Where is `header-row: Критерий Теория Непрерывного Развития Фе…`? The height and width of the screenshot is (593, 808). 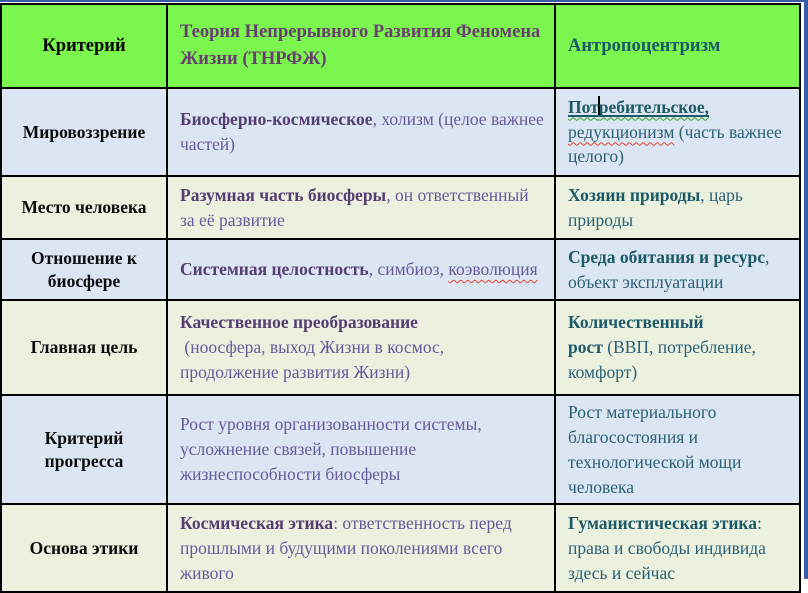
header-row: Критерий Теория Непрерывного Развития Фе… is located at coordinates (400, 46).